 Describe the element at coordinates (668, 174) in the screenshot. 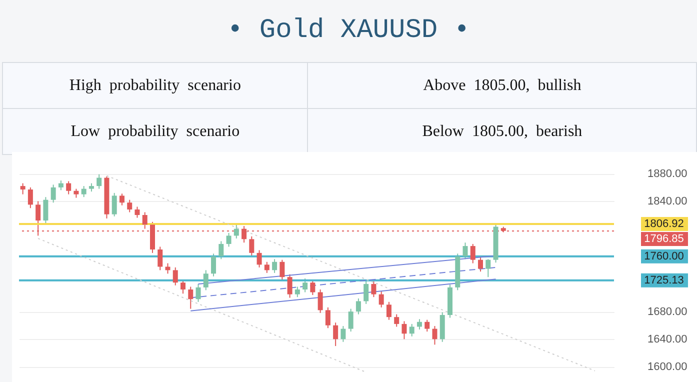

I see `y-tick-label: 1880.00` at that location.